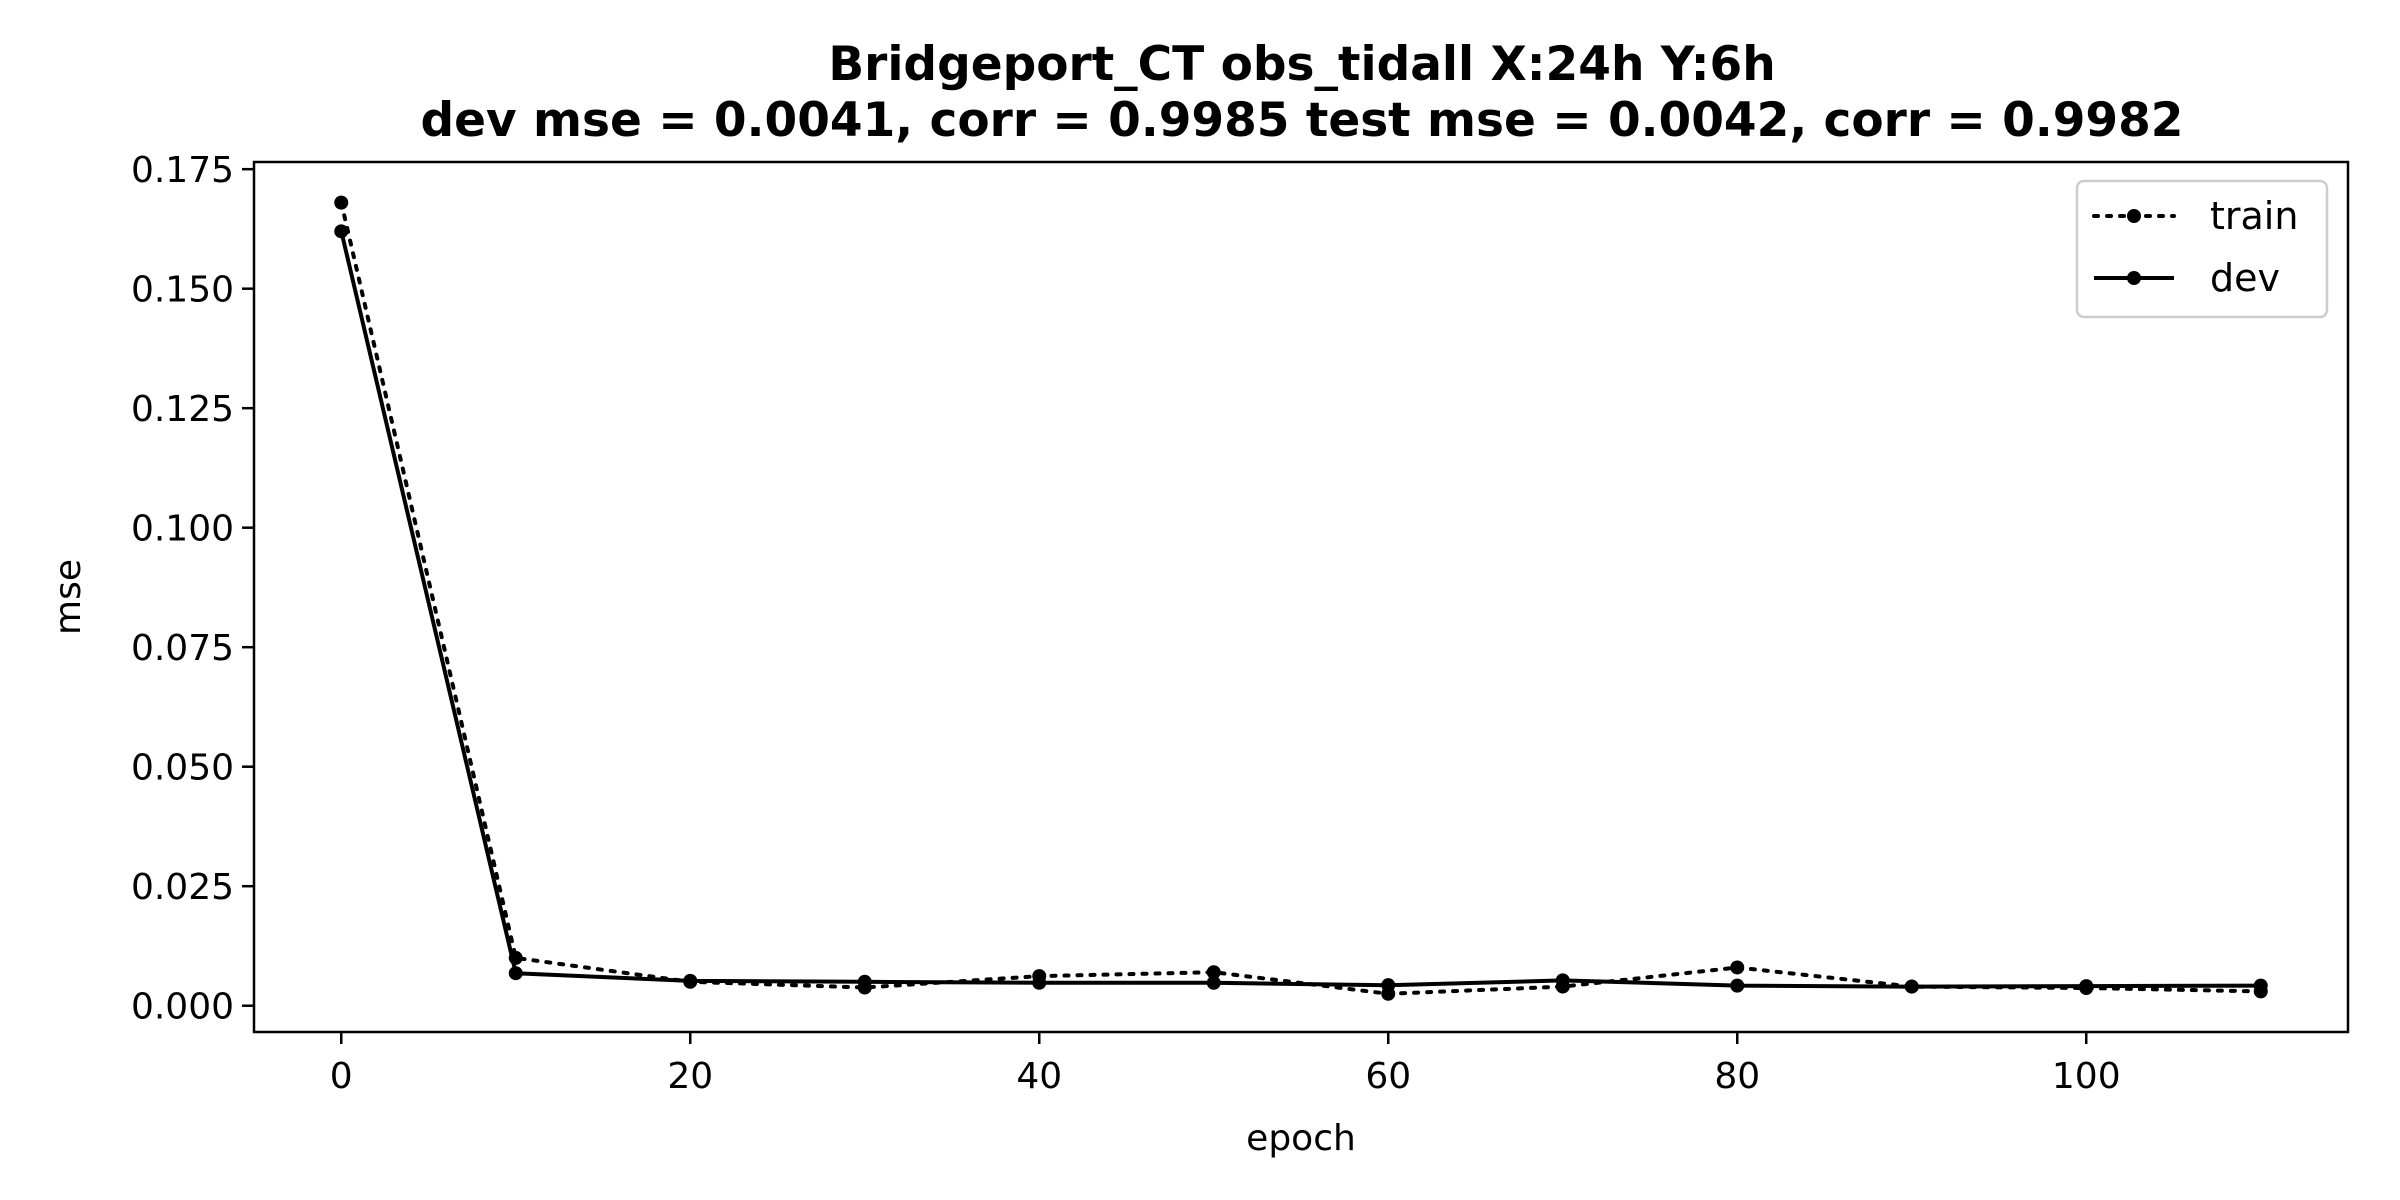  Describe the element at coordinates (192, 589) in the screenshot. I see `y-axis: 0.000 0.025 0.050 0.075 0.100 0.125 0.150 0.175` at that location.